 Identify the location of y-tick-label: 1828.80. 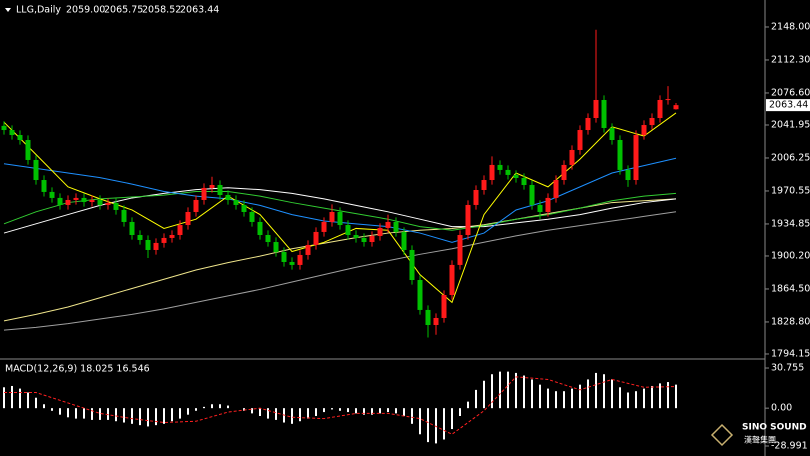
(790, 321).